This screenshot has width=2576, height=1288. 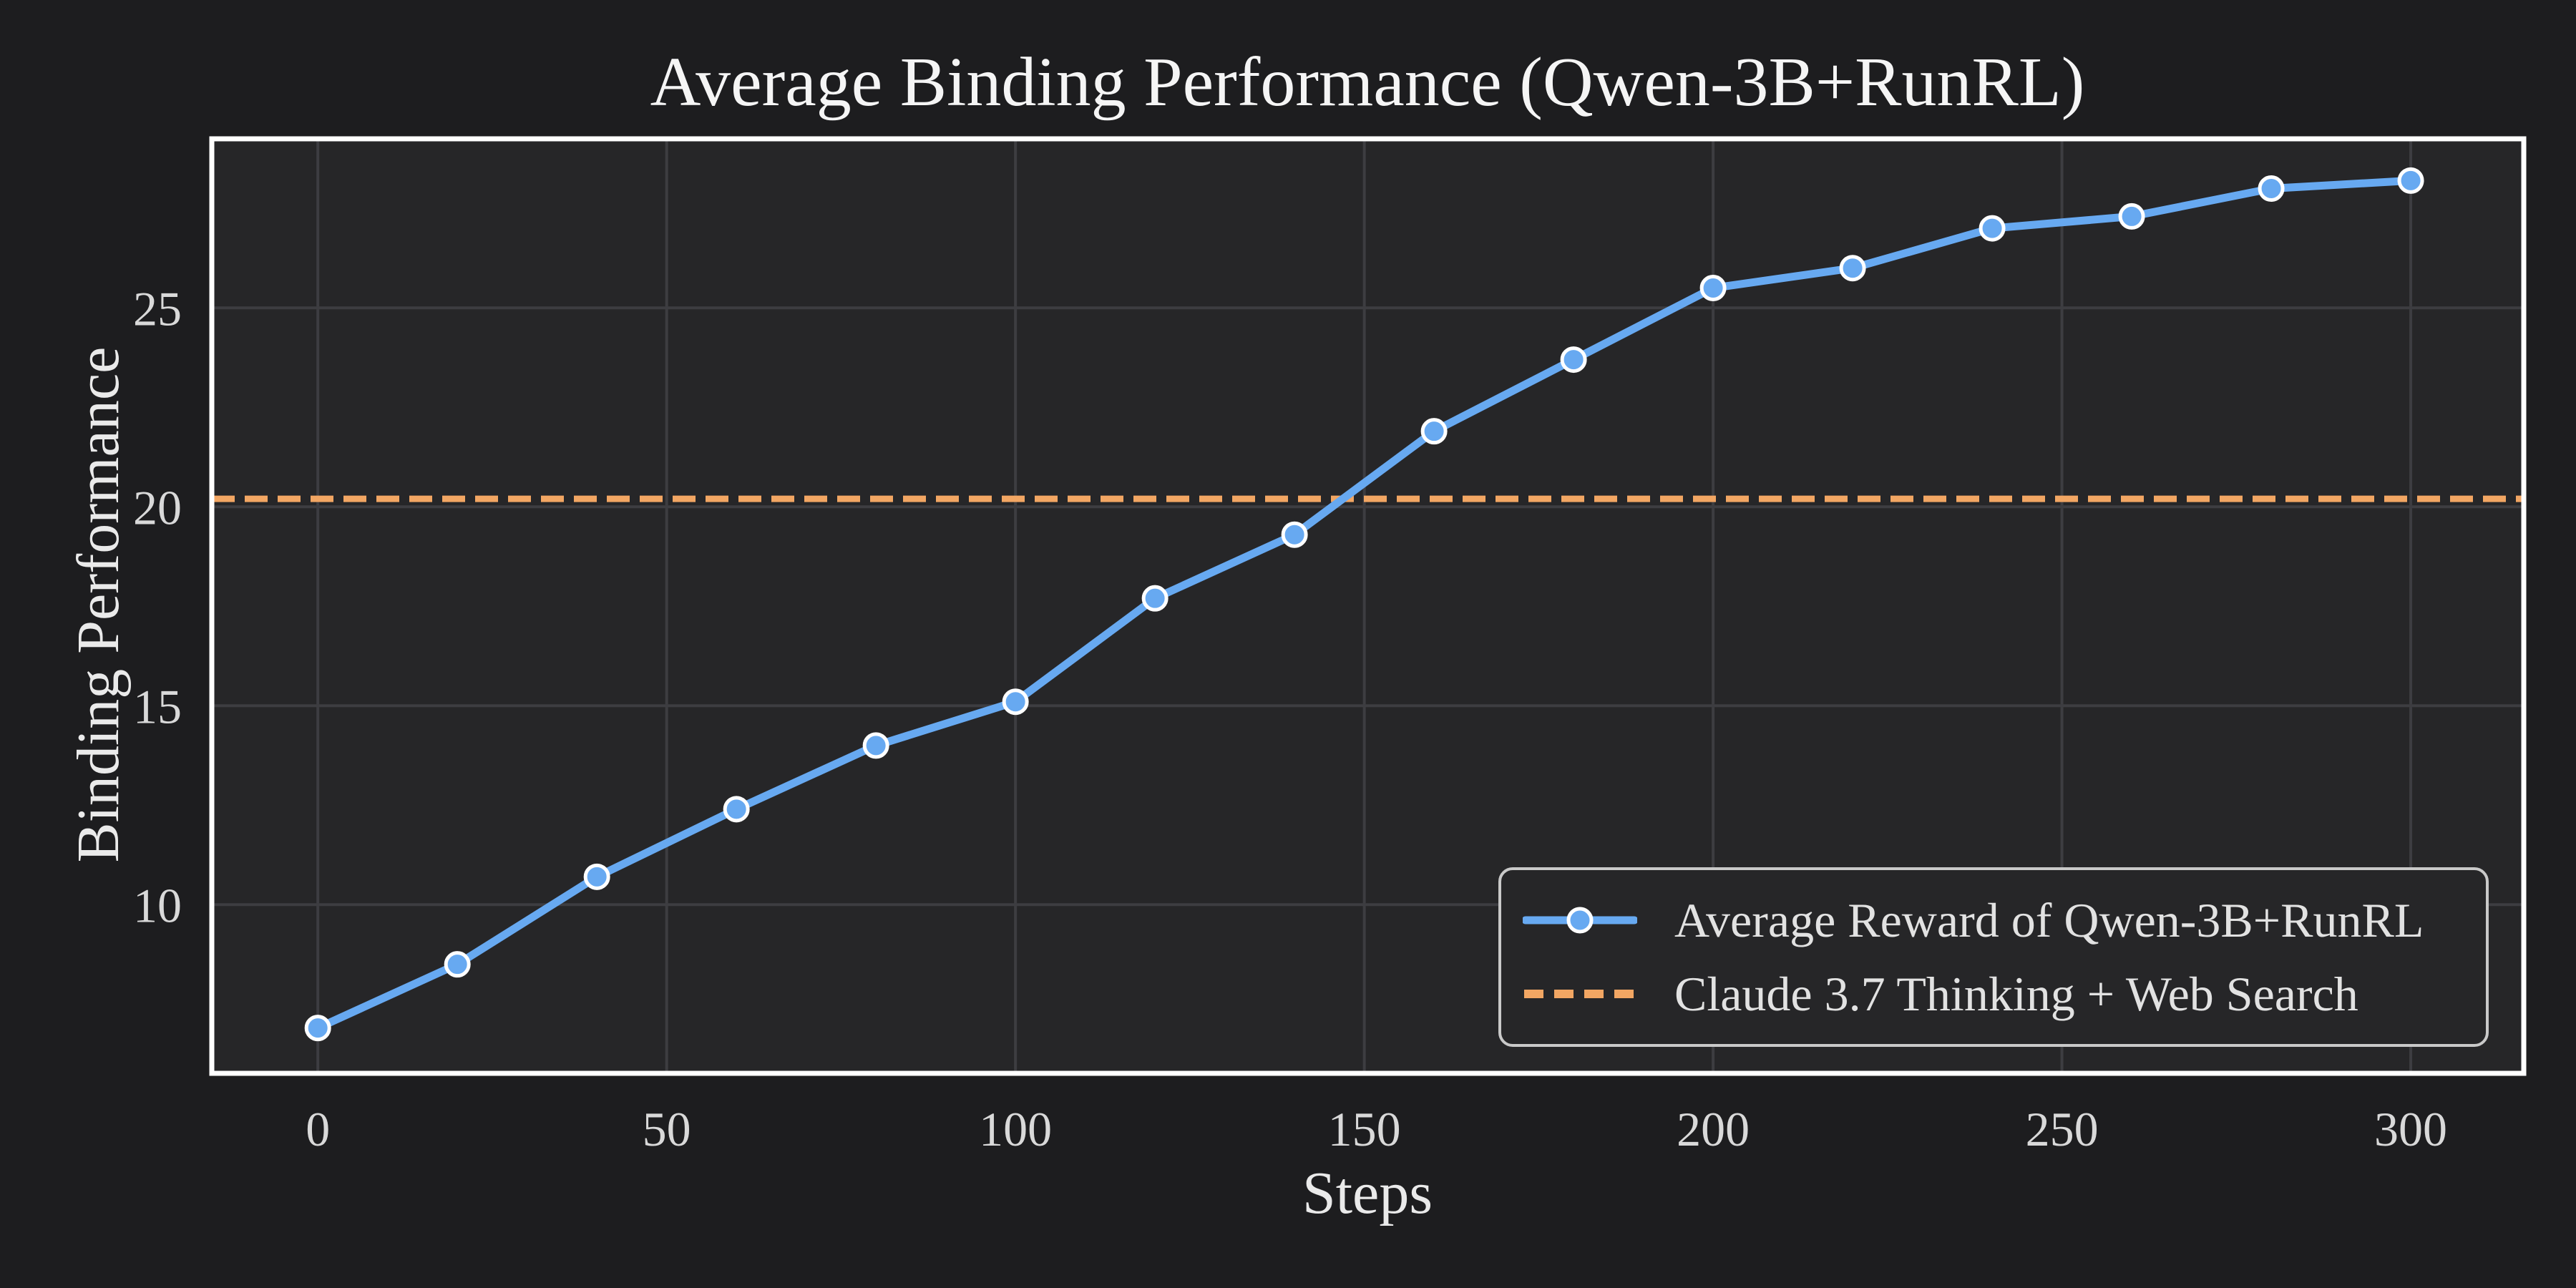 I want to click on legend-circle-marker-icon, so click(x=1580, y=920).